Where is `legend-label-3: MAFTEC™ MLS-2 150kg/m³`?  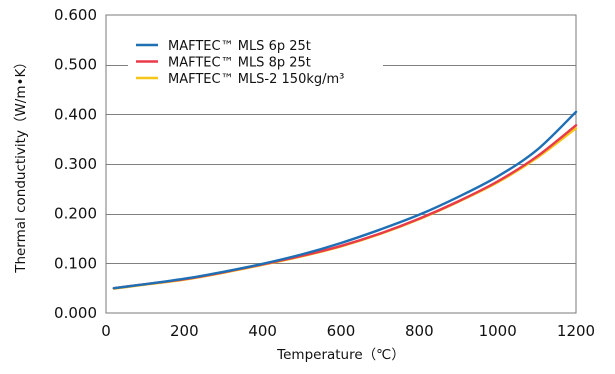 legend-label-3: MAFTEC™ MLS-2 150kg/m³ is located at coordinates (256, 79).